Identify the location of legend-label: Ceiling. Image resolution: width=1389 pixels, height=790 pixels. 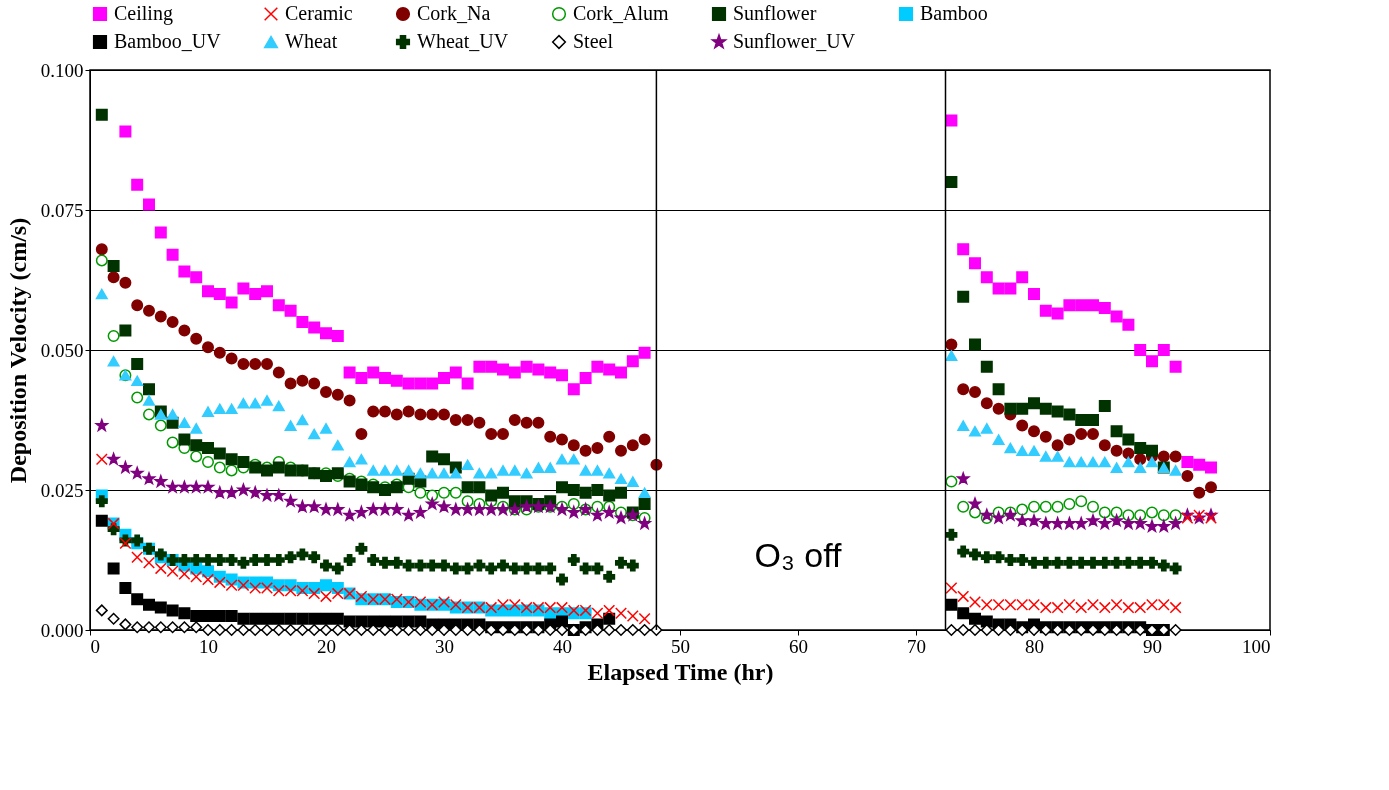
(143, 13).